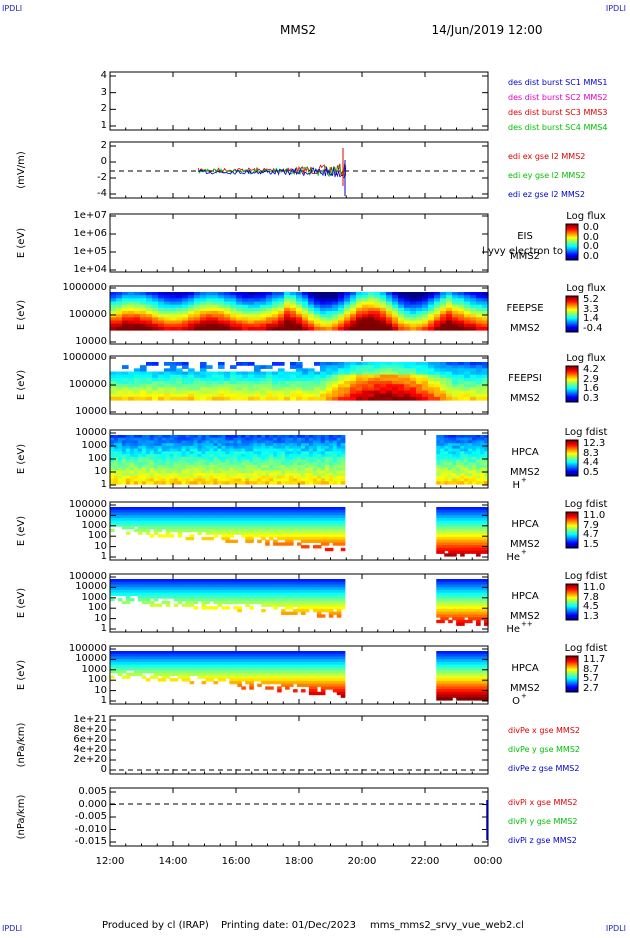 This screenshot has height=938, width=630. What do you see at coordinates (572, 458) in the screenshot?
I see `colorbar-hpca_h` at bounding box center [572, 458].